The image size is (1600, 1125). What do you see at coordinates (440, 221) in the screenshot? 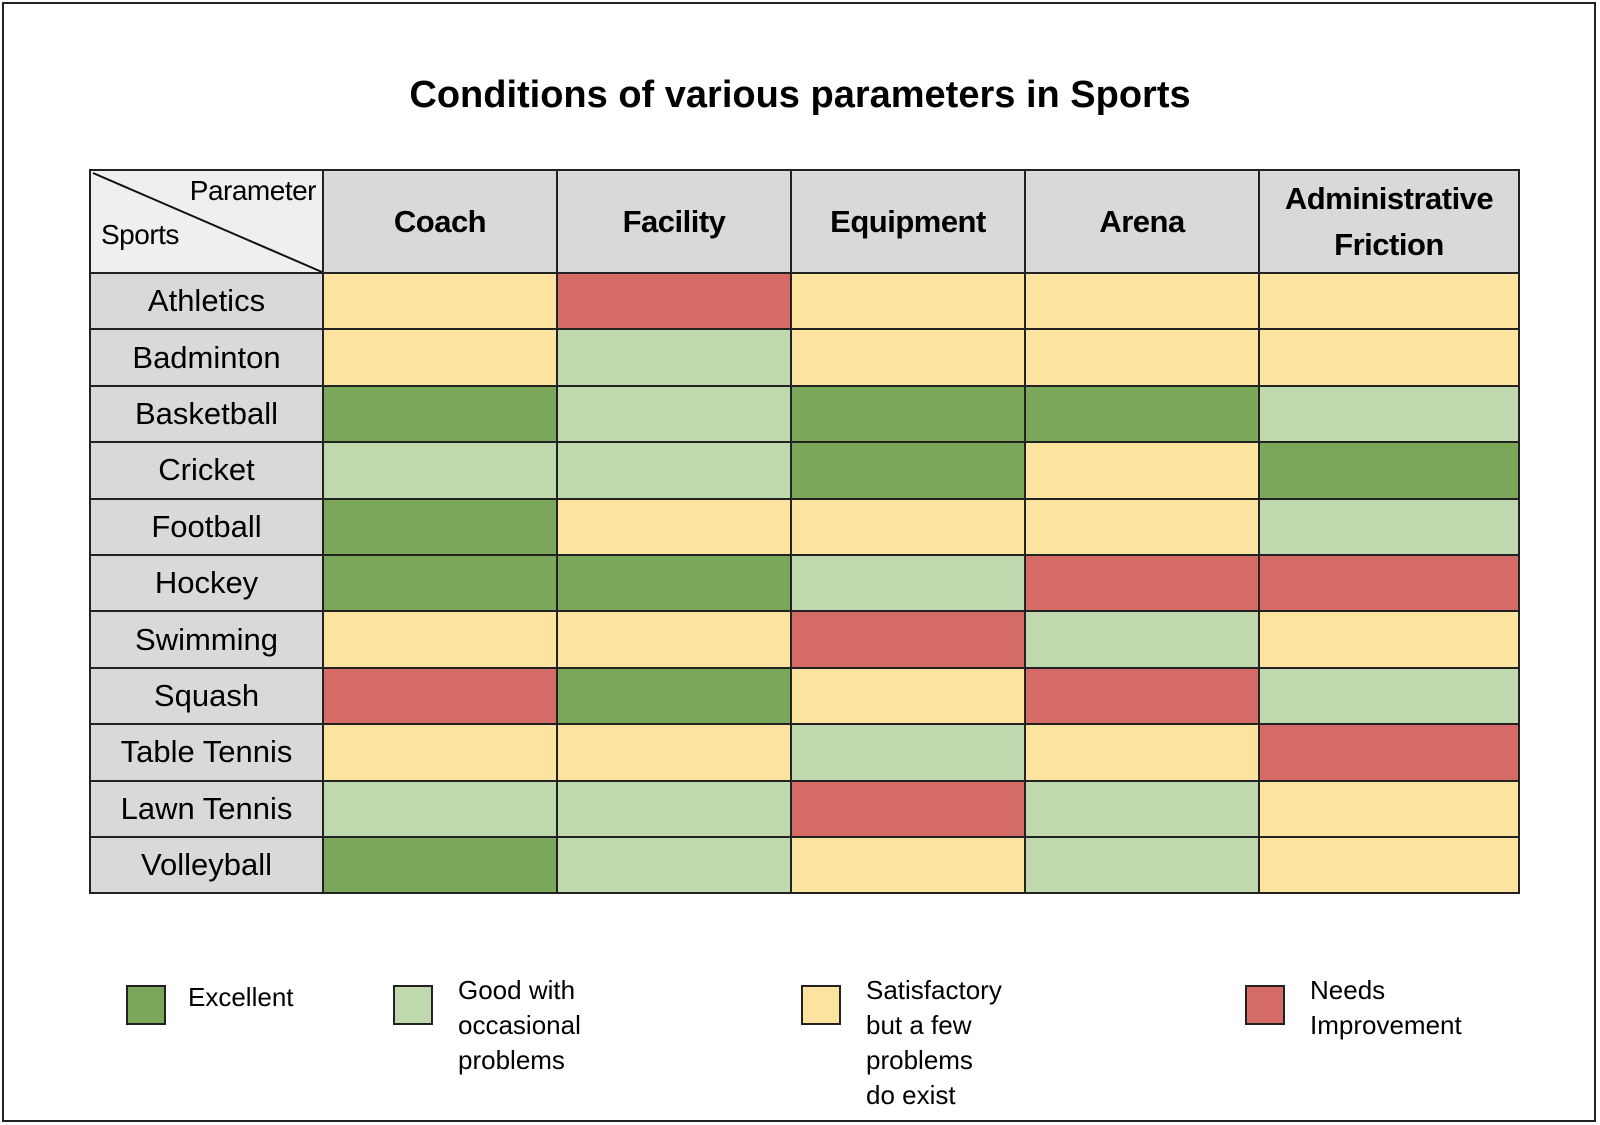
I see `column-header: Coach` at bounding box center [440, 221].